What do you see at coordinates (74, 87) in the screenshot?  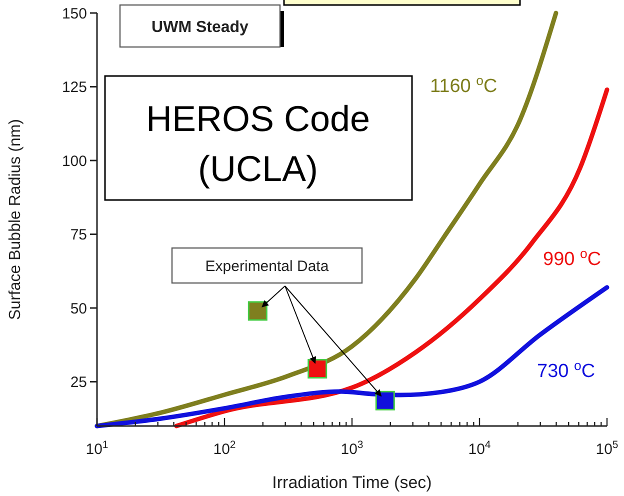 I see `y-tick-label: 125` at bounding box center [74, 87].